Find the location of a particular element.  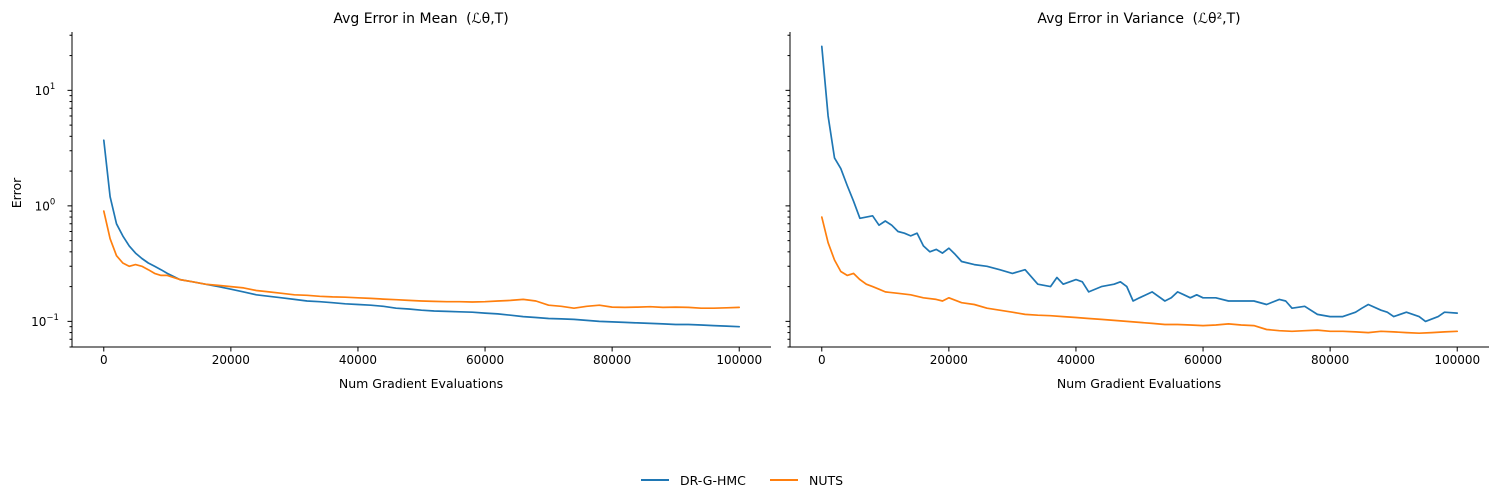

legend-label-dr-g-hmc: DR-G-HMC is located at coordinates (713, 480).